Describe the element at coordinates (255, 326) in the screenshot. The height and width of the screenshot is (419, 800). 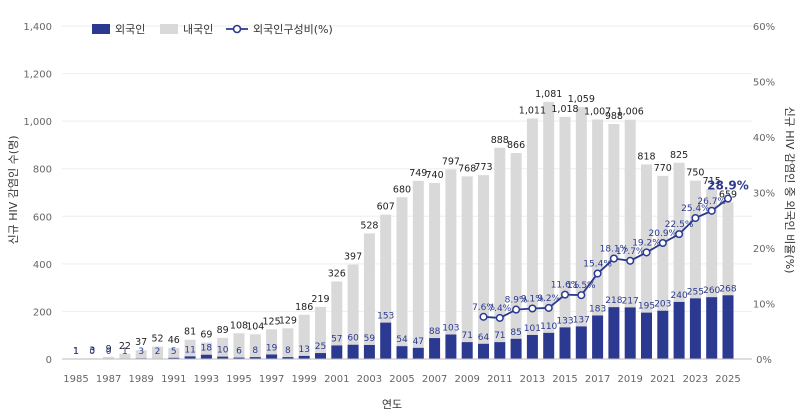
I see `total-label: 104` at that location.